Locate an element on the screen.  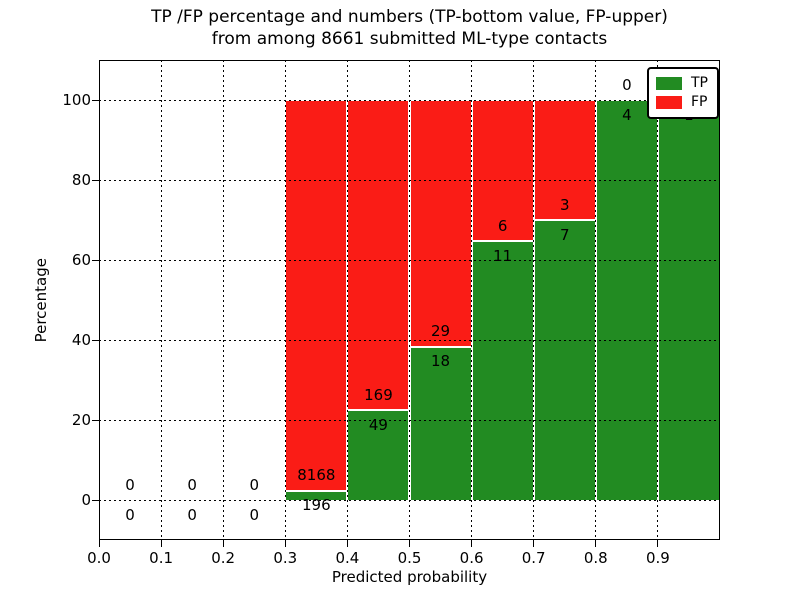
y-axis-label: Percentage is located at coordinates (41, 300).